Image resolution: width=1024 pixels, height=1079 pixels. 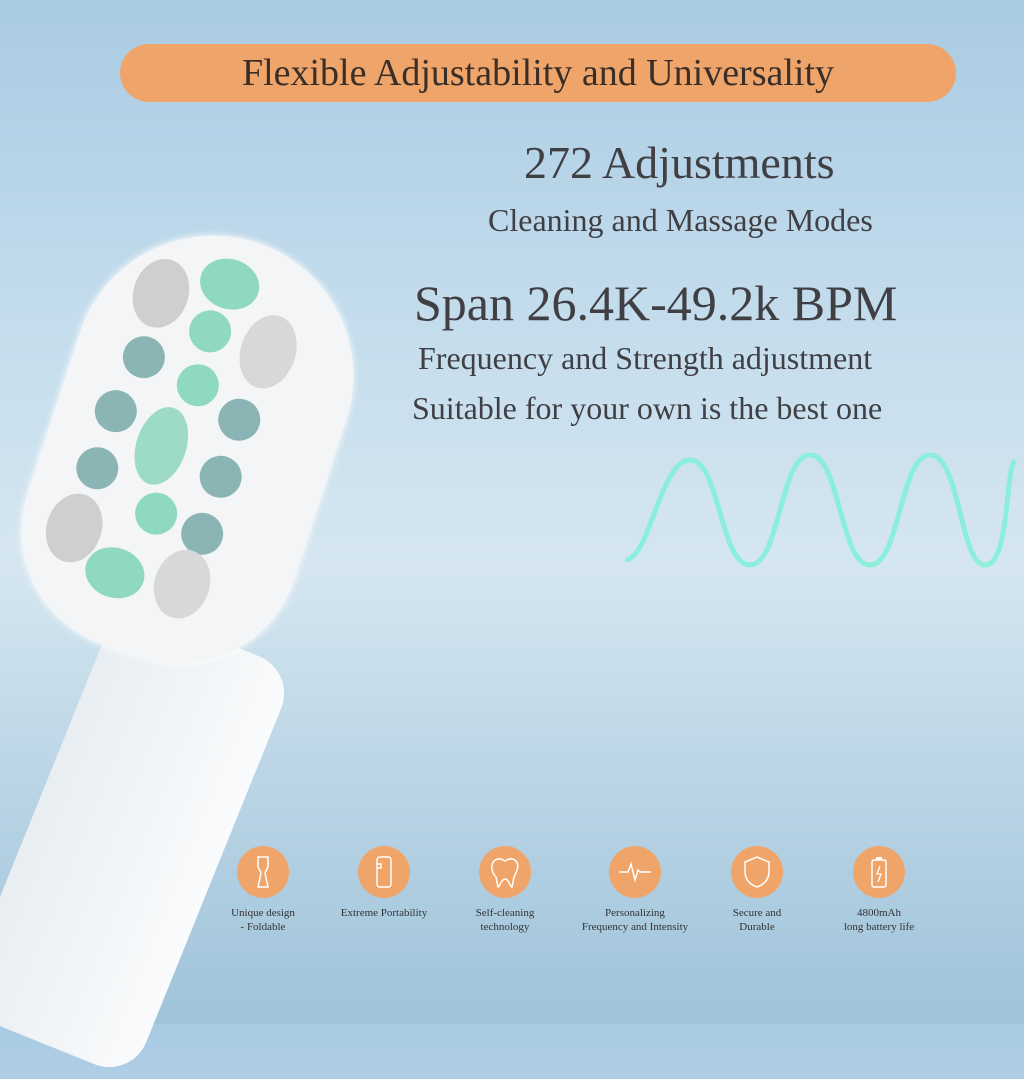 What do you see at coordinates (263, 872) in the screenshot?
I see `foldable-brush-icon` at bounding box center [263, 872].